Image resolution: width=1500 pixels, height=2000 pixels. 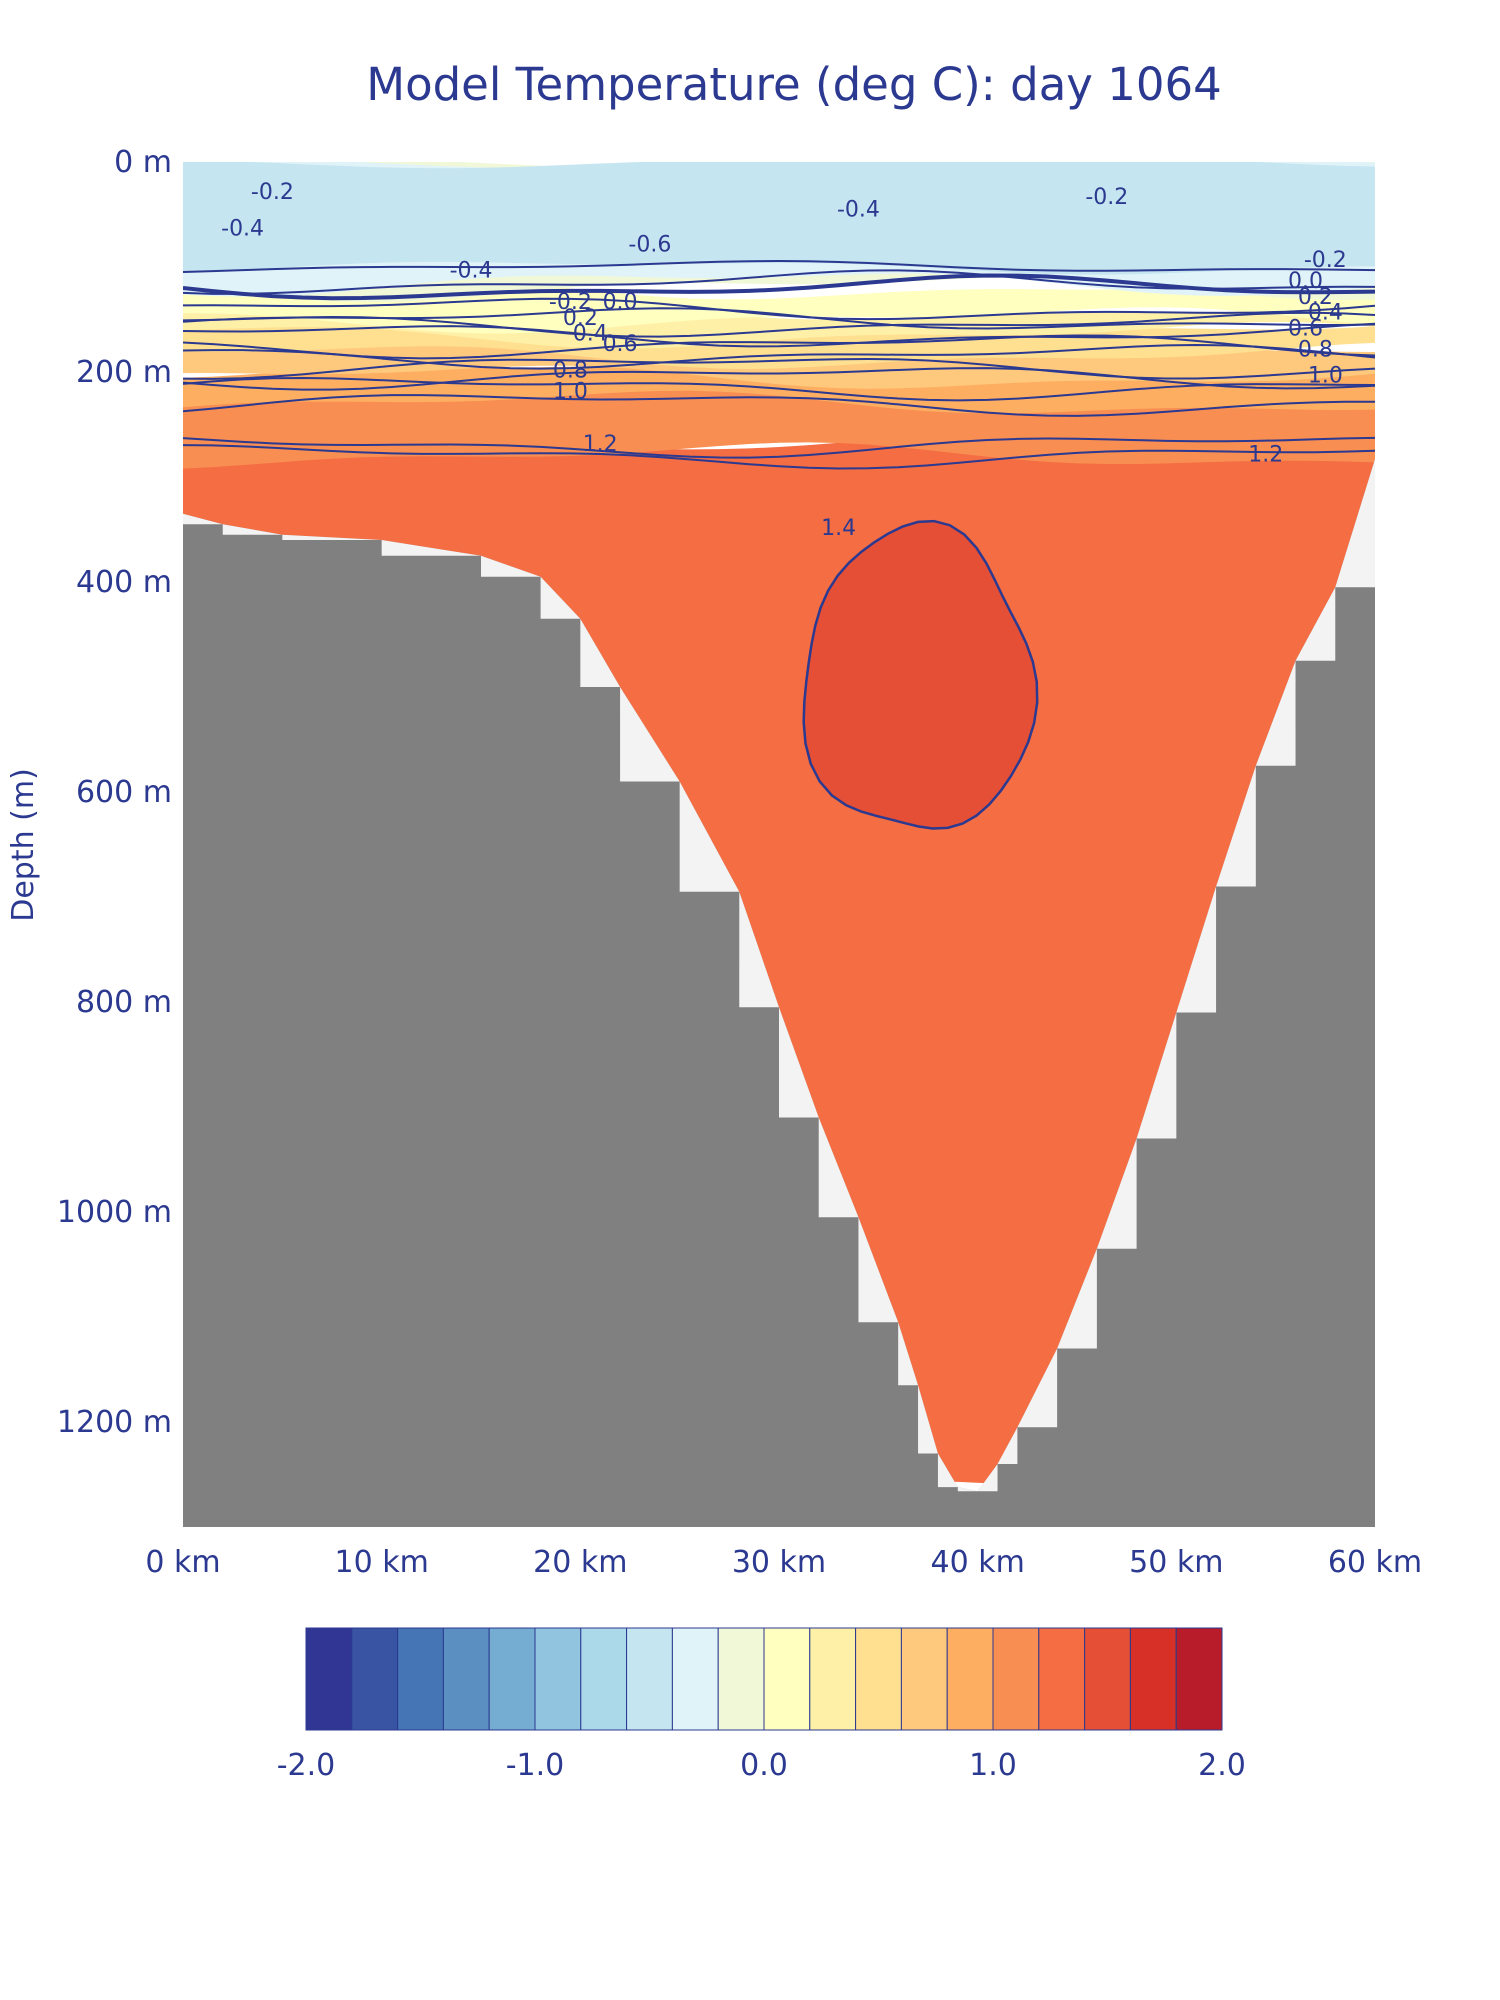 I want to click on colorbar-tick-label: 1.0, so click(x=993, y=1765).